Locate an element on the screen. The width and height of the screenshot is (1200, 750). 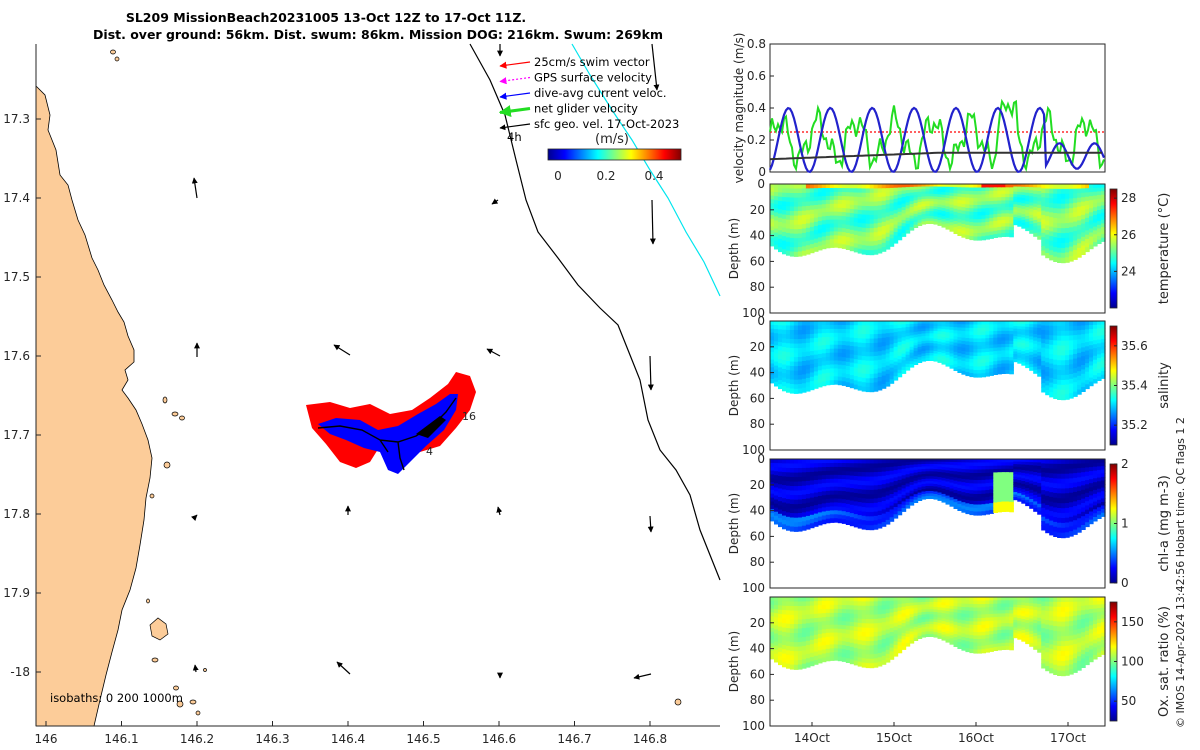
velocity-y-tick-label: 0.6 is located at coordinates (756, 76).